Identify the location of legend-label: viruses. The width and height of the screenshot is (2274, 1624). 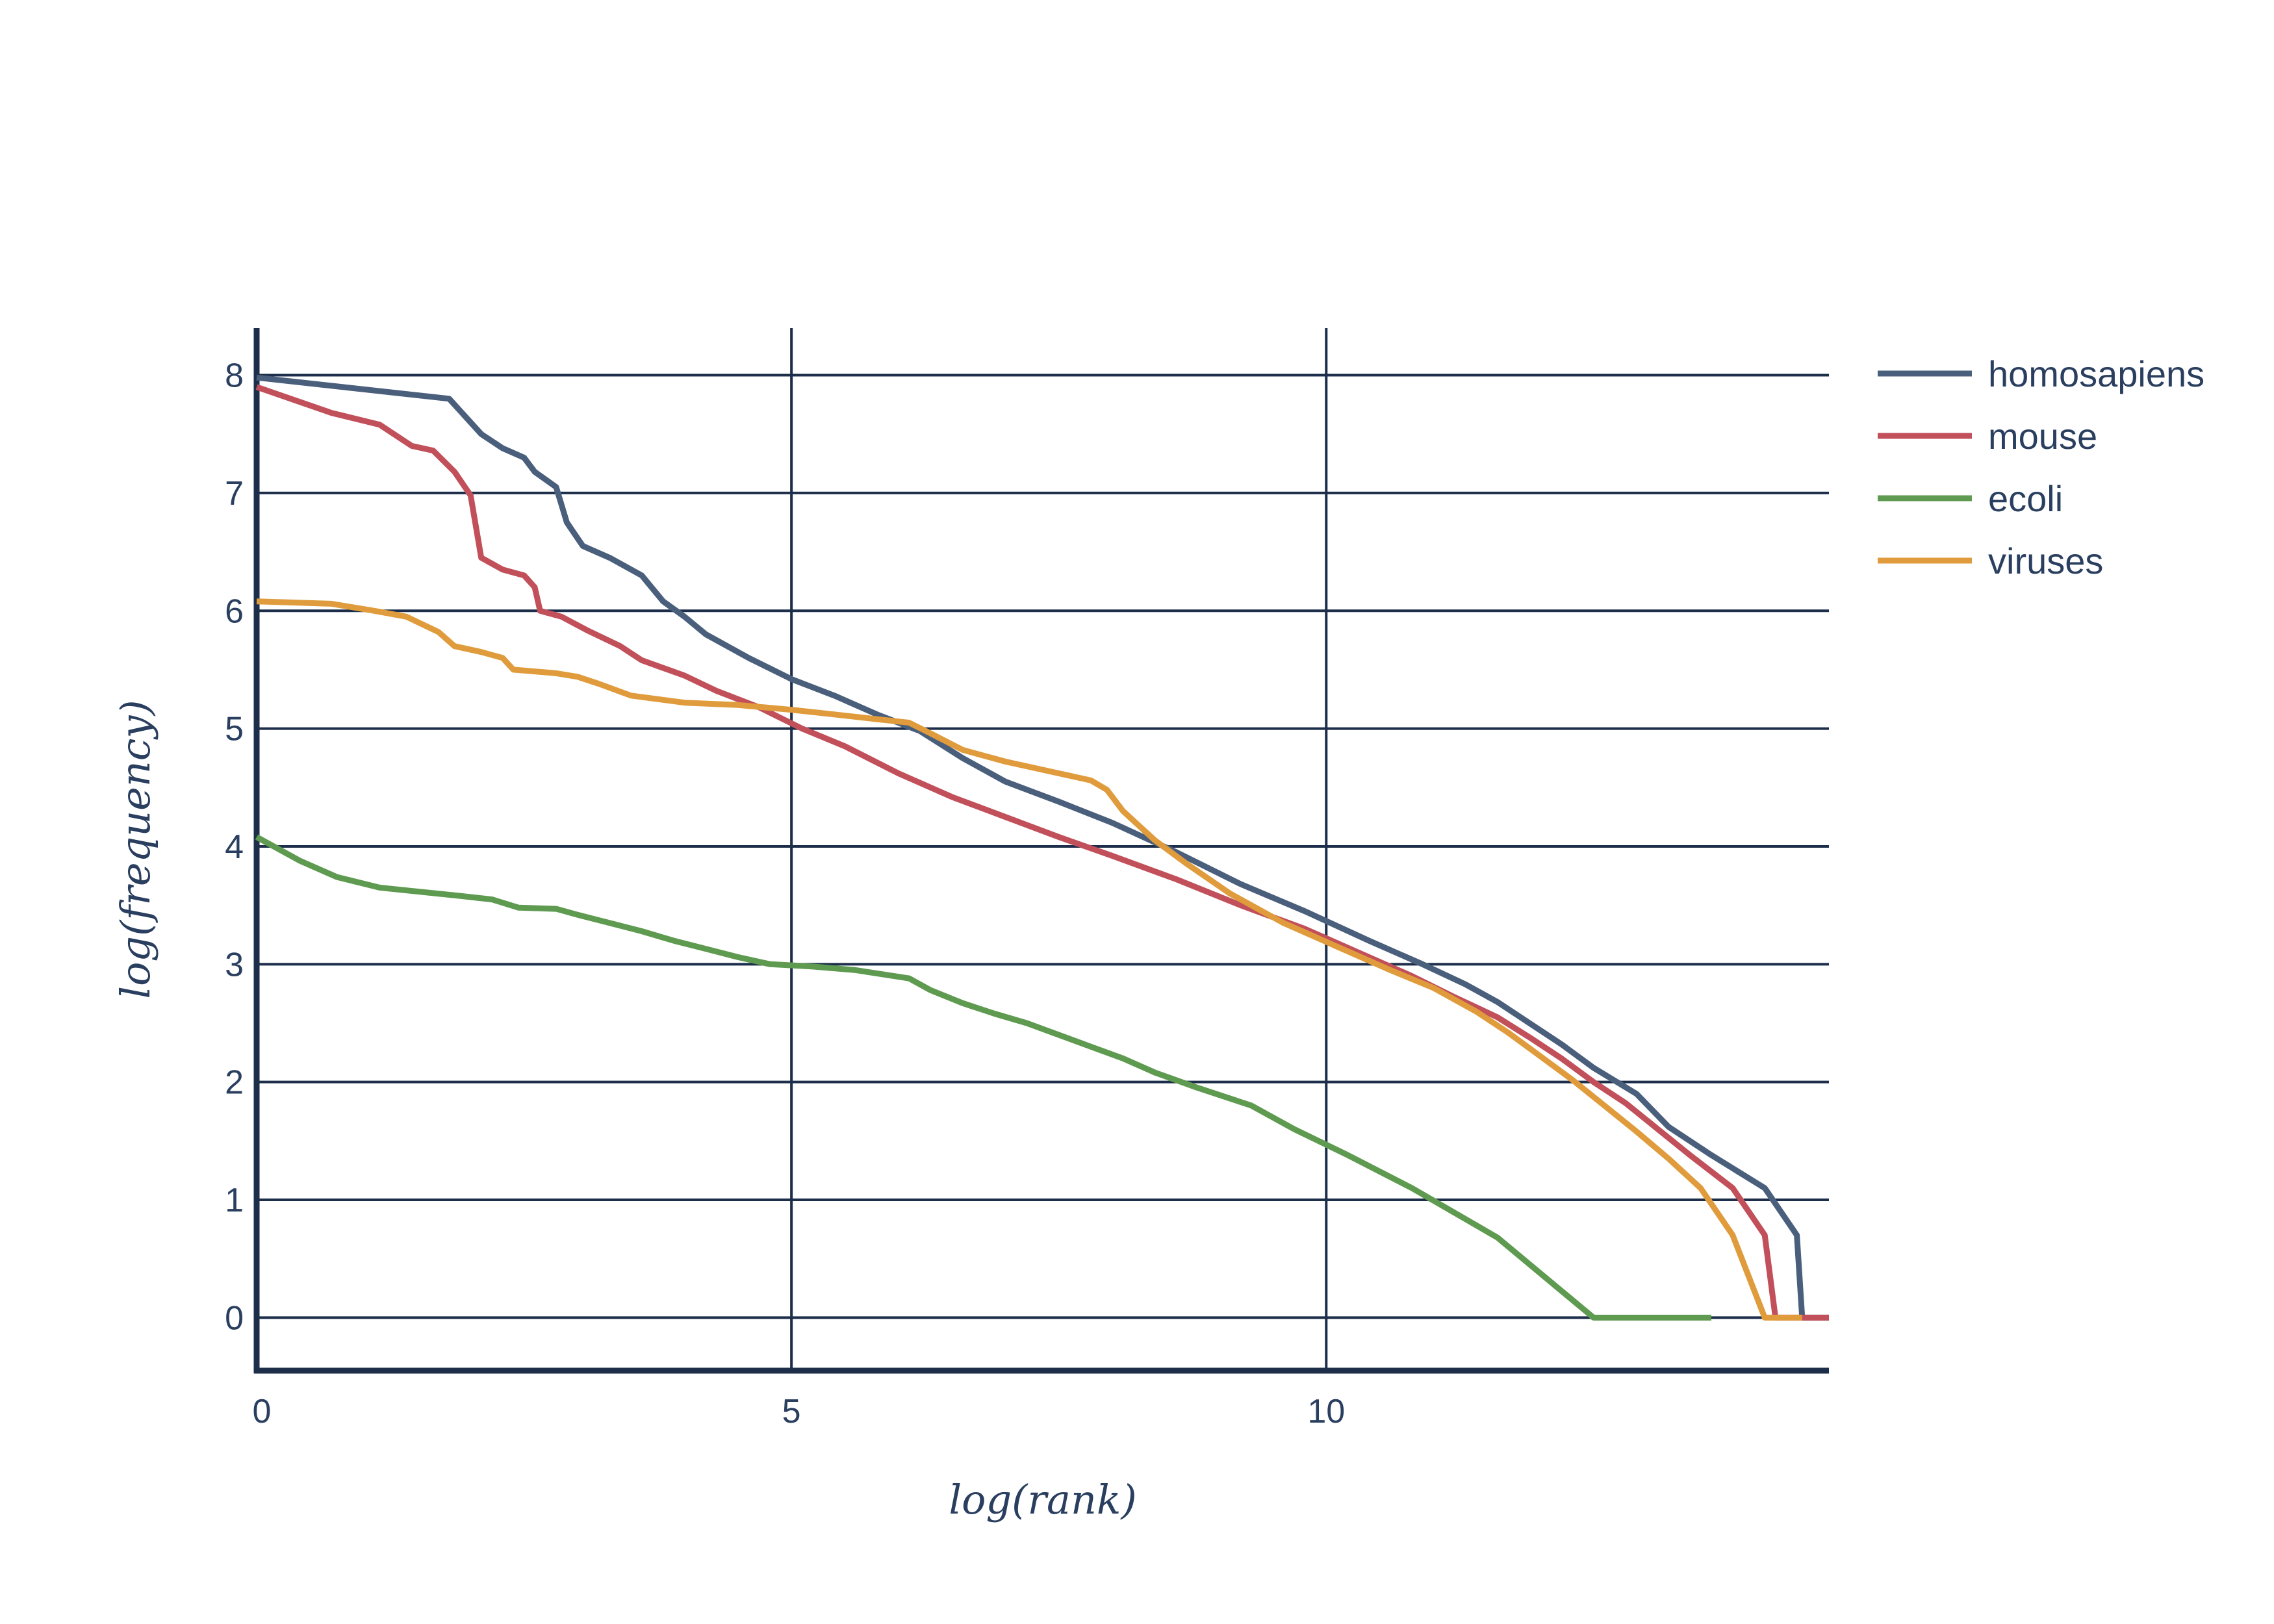
(2045, 560).